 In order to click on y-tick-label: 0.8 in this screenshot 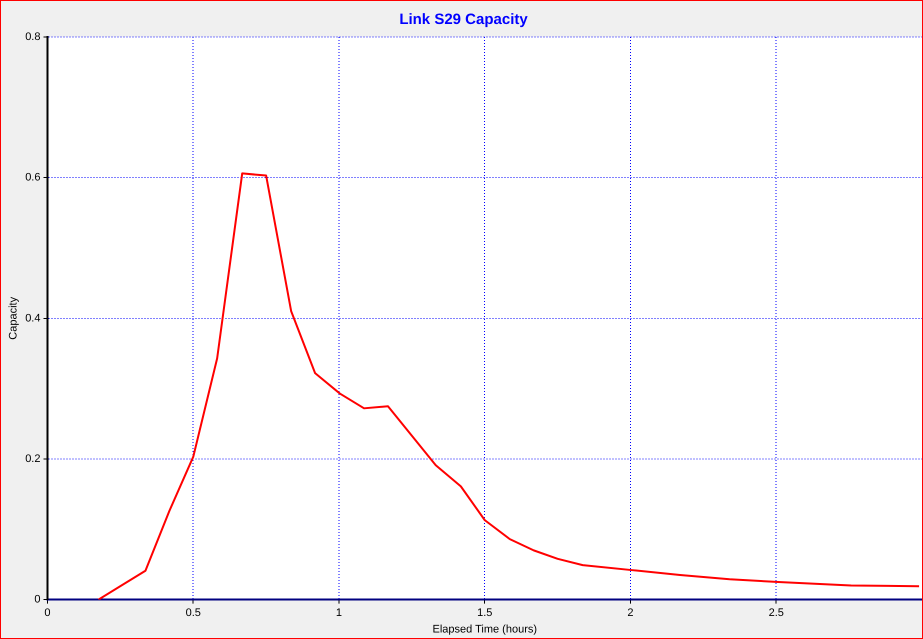, I will do `click(32, 37)`.